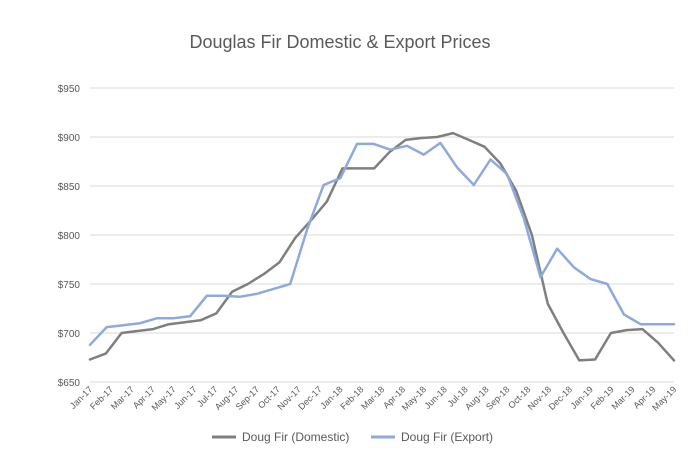 The height and width of the screenshot is (456, 700). I want to click on x-tick-label: Dec-17, so click(310, 398).